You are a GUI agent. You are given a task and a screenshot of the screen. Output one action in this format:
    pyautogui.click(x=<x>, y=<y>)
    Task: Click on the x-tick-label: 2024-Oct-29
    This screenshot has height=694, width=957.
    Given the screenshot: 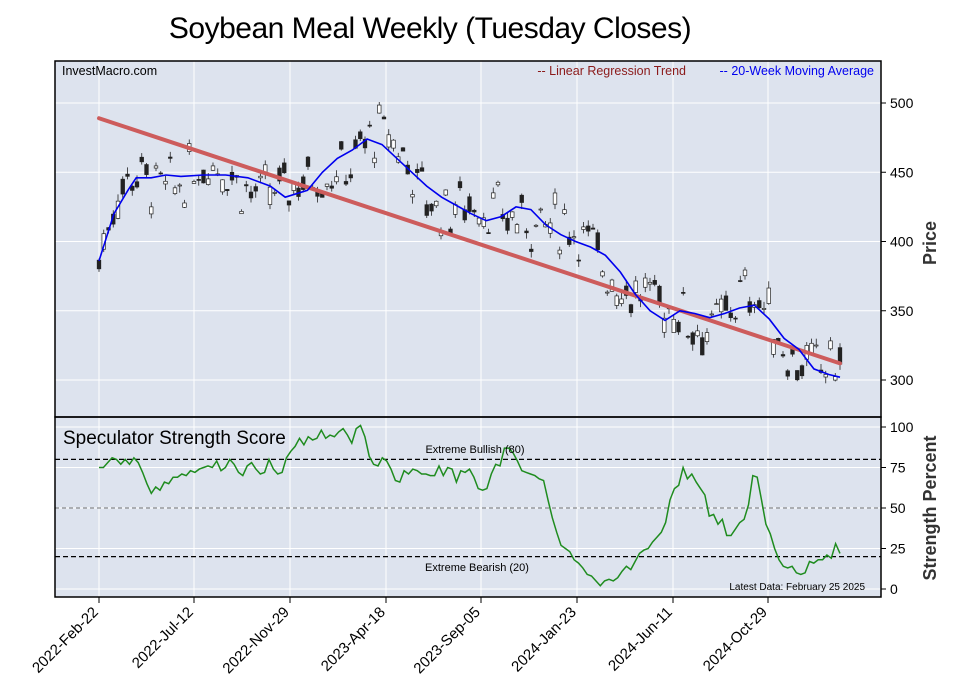 What is the action you would take?
    pyautogui.click(x=735, y=639)
    